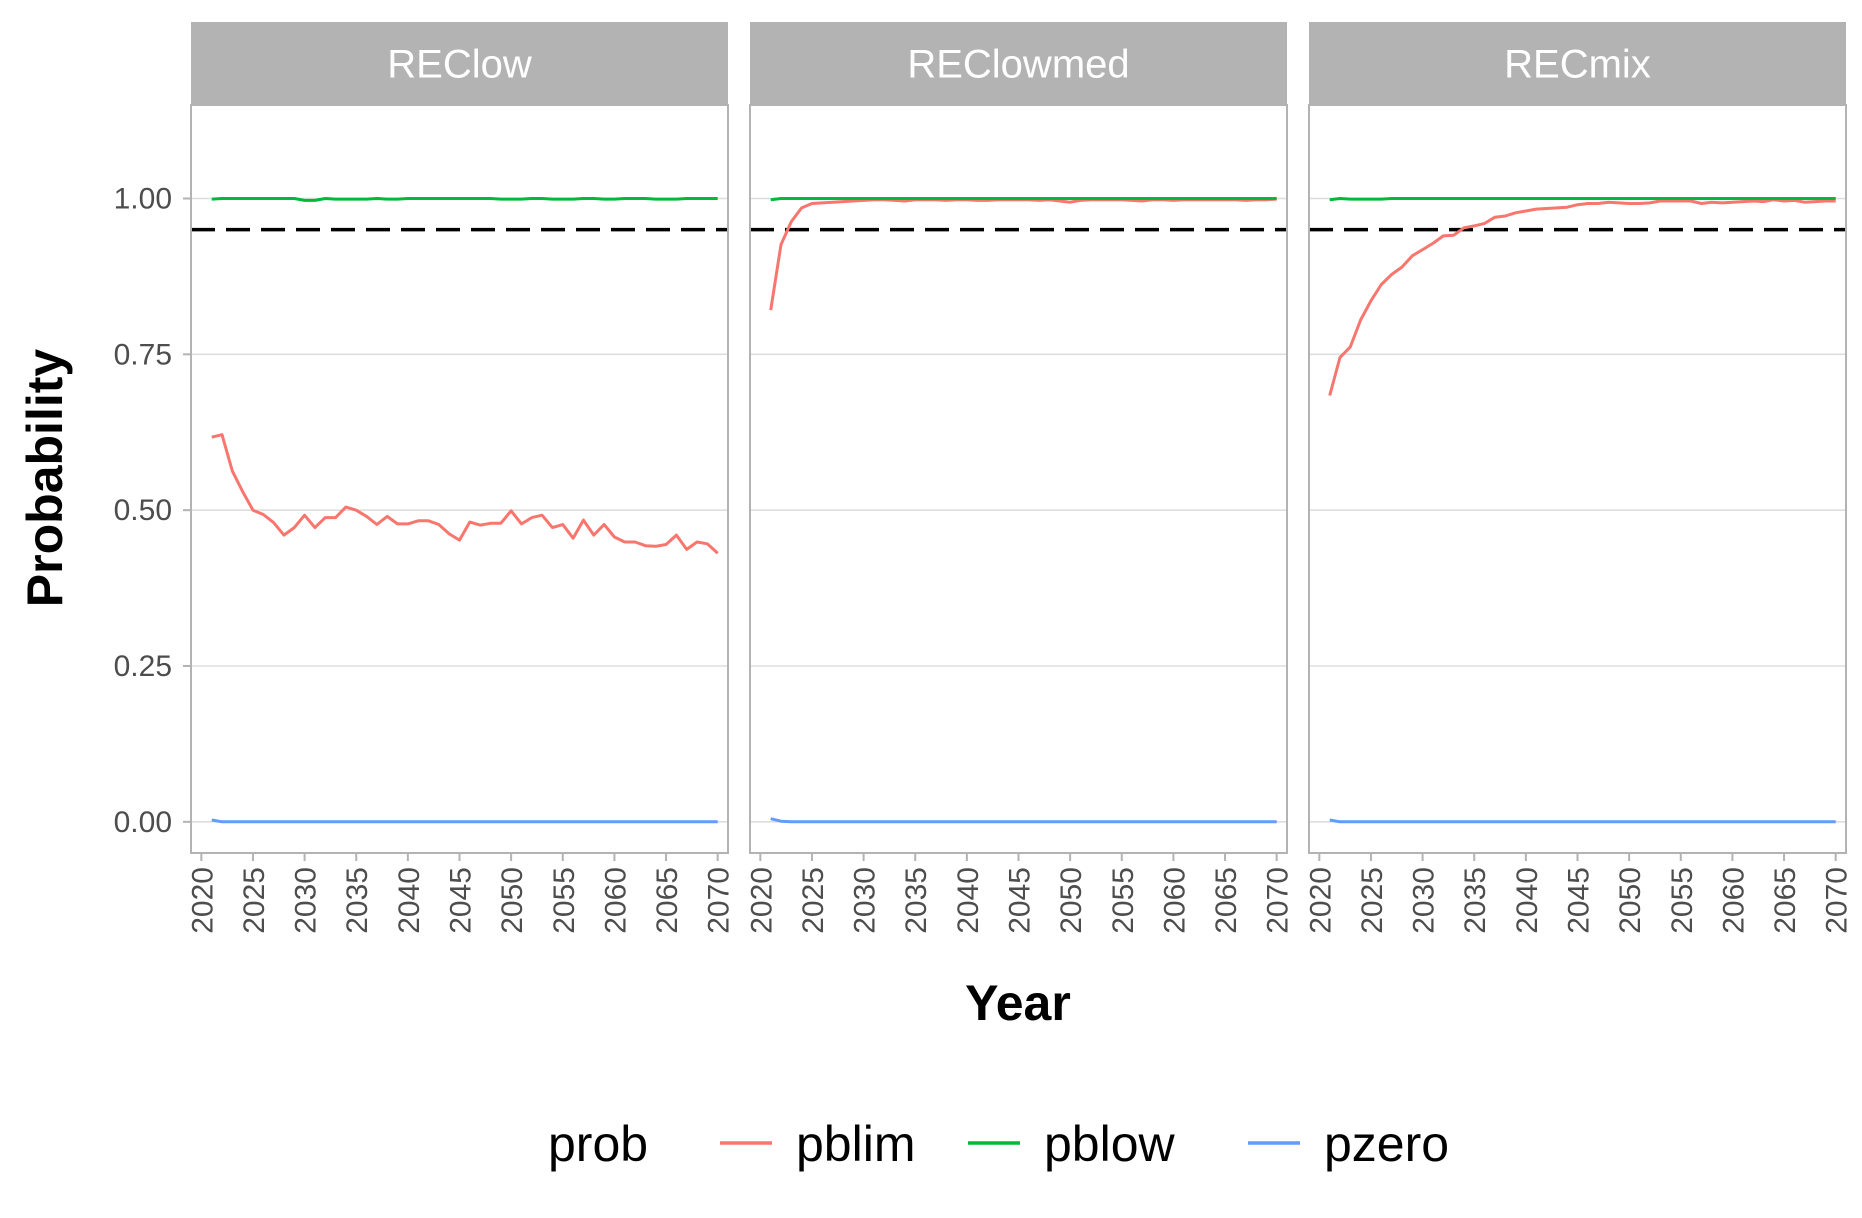 This screenshot has height=1218, width=1862. I want to click on y-axis-title: Probability, so click(45, 478).